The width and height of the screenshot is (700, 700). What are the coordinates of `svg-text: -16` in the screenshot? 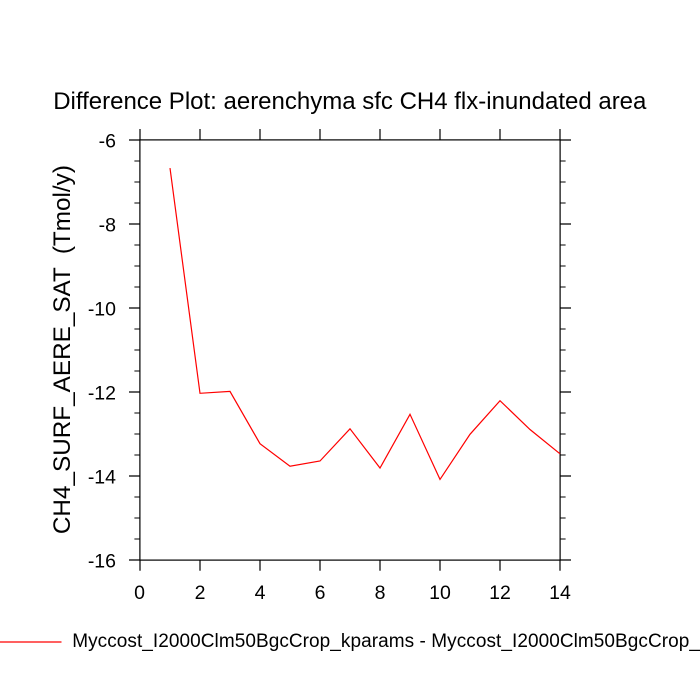 It's located at (102, 561).